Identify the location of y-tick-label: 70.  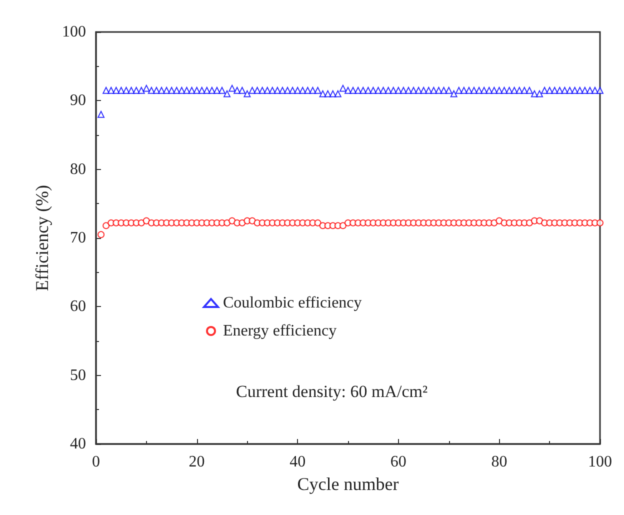
(78, 238).